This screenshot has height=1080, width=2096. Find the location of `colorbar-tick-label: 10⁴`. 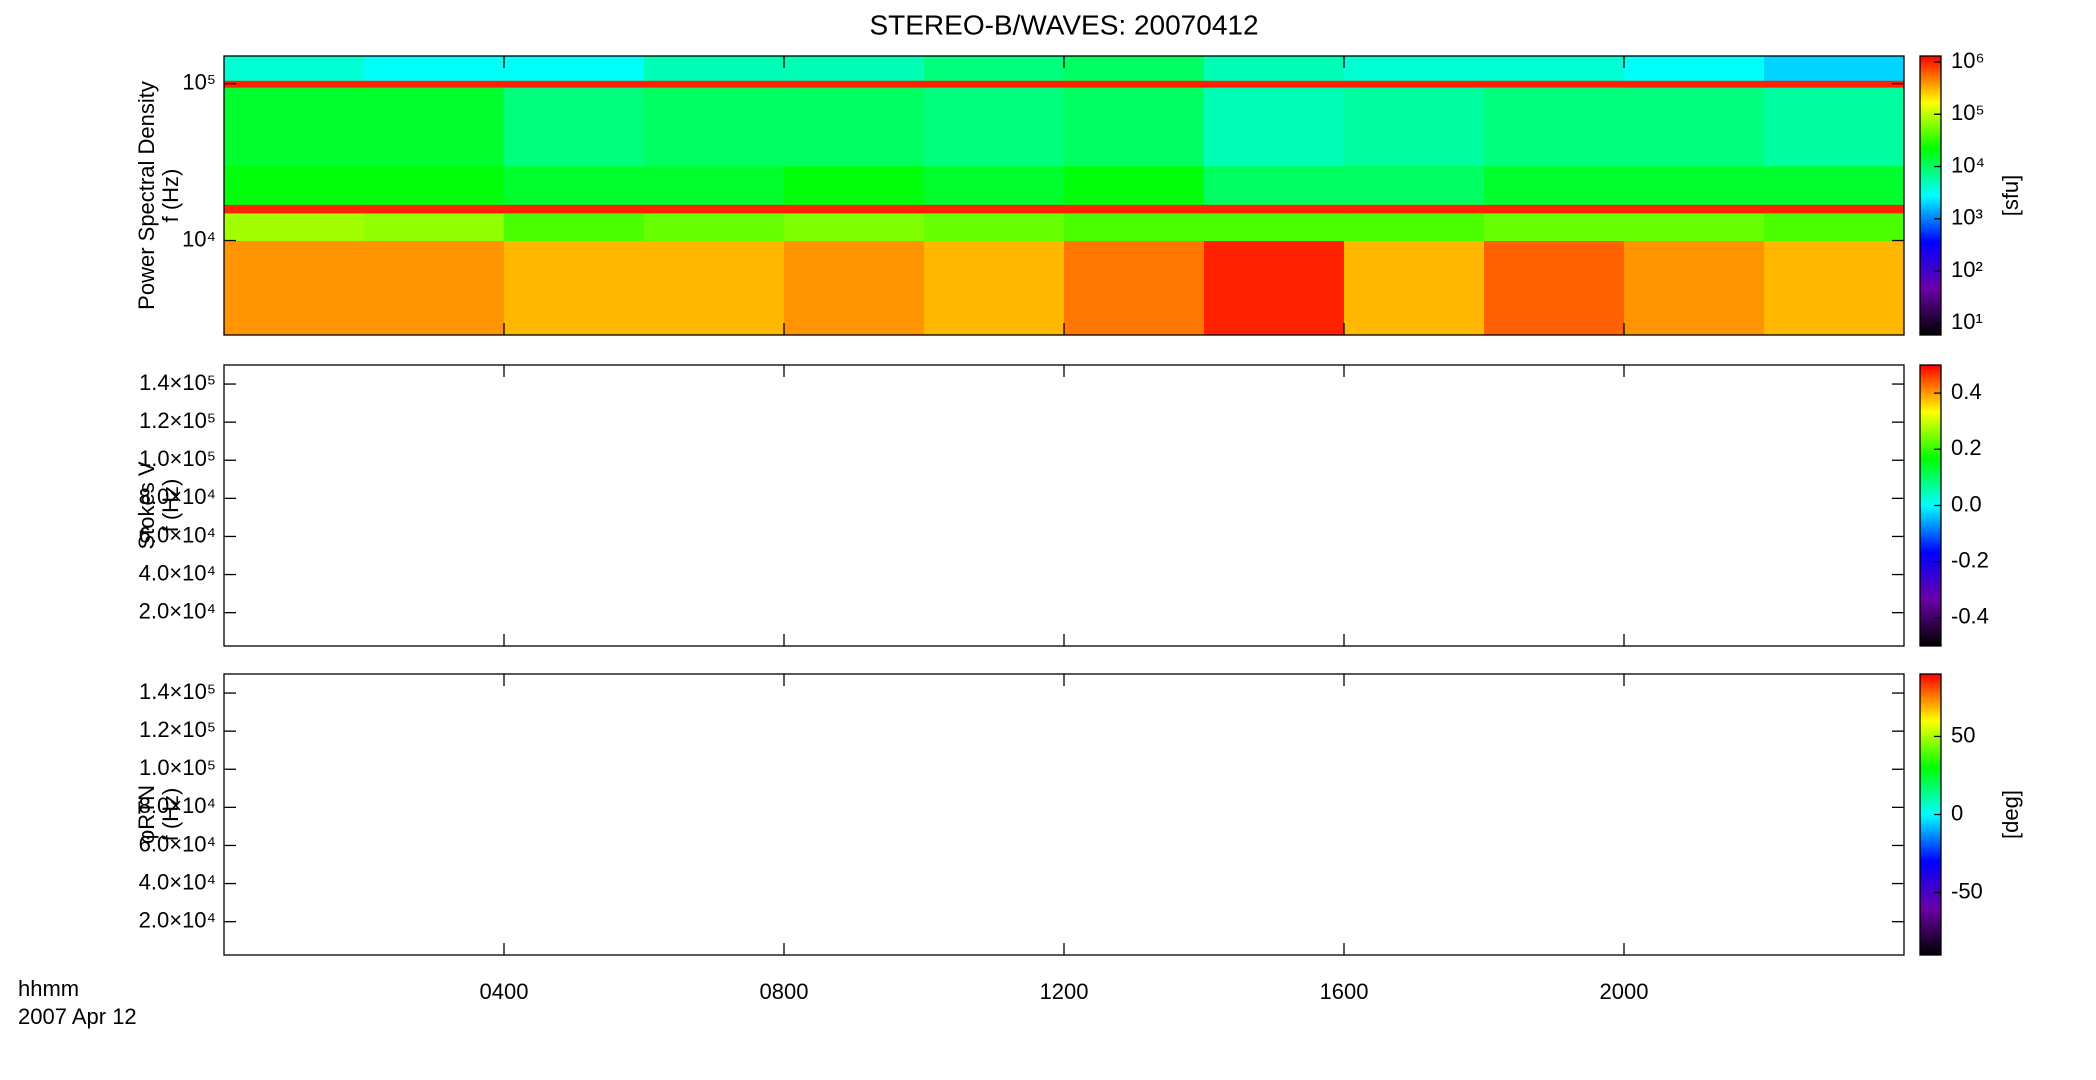

colorbar-tick-label: 10⁴ is located at coordinates (1968, 164).